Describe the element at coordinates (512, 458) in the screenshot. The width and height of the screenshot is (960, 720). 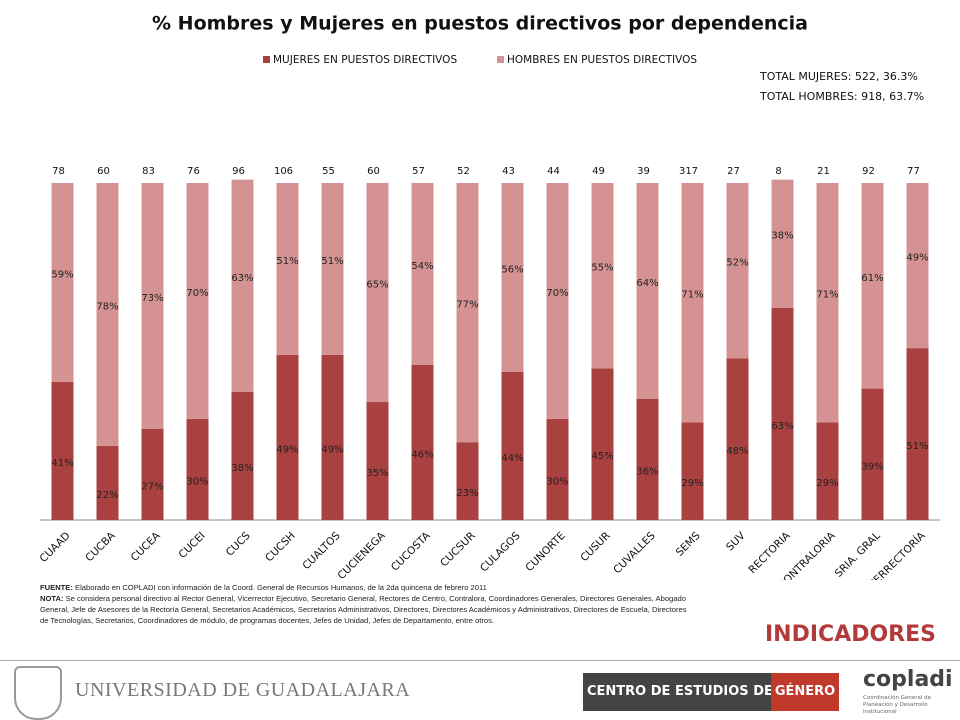
I see `value-label: 44%` at that location.